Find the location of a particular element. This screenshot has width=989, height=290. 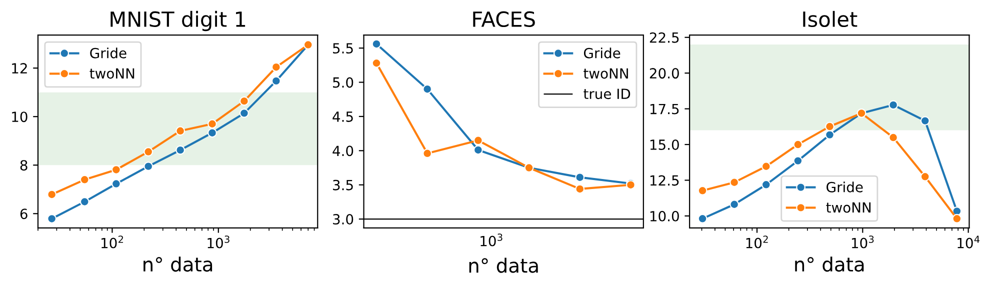

y-tick-label: 10.0 is located at coordinates (664, 216).